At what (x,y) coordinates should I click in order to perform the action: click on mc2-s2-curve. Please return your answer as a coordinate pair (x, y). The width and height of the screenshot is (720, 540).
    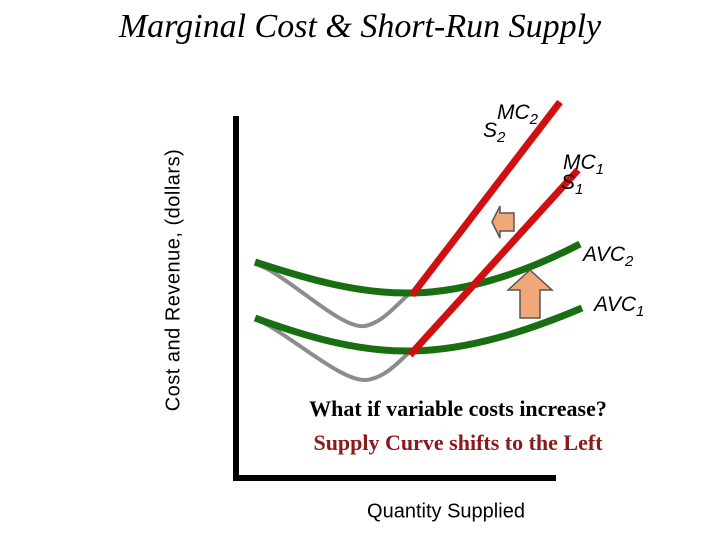
    Looking at the image, I should click on (486, 198).